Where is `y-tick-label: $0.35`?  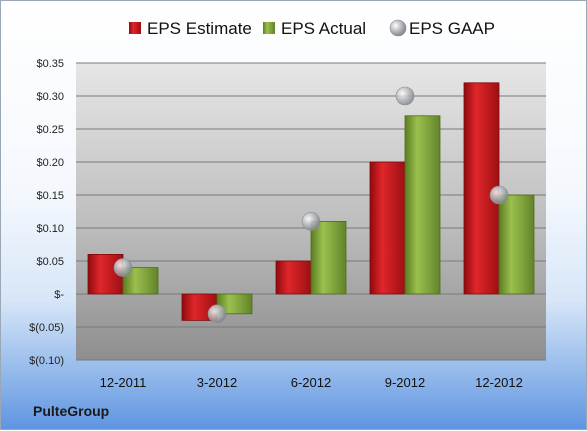 y-tick-label: $0.35 is located at coordinates (50, 64).